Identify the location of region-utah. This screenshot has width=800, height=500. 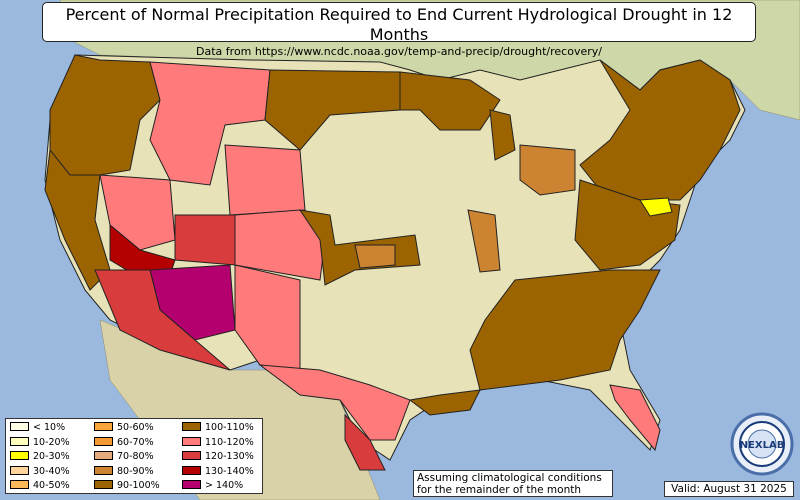
(205, 240).